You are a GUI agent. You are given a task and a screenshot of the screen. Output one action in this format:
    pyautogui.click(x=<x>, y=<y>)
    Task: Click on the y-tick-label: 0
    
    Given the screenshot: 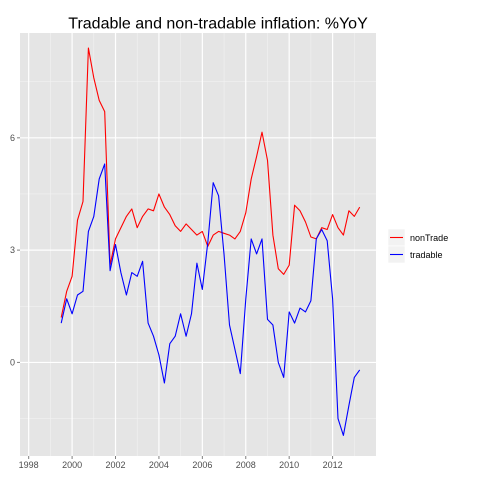 What is the action you would take?
    pyautogui.click(x=12, y=362)
    